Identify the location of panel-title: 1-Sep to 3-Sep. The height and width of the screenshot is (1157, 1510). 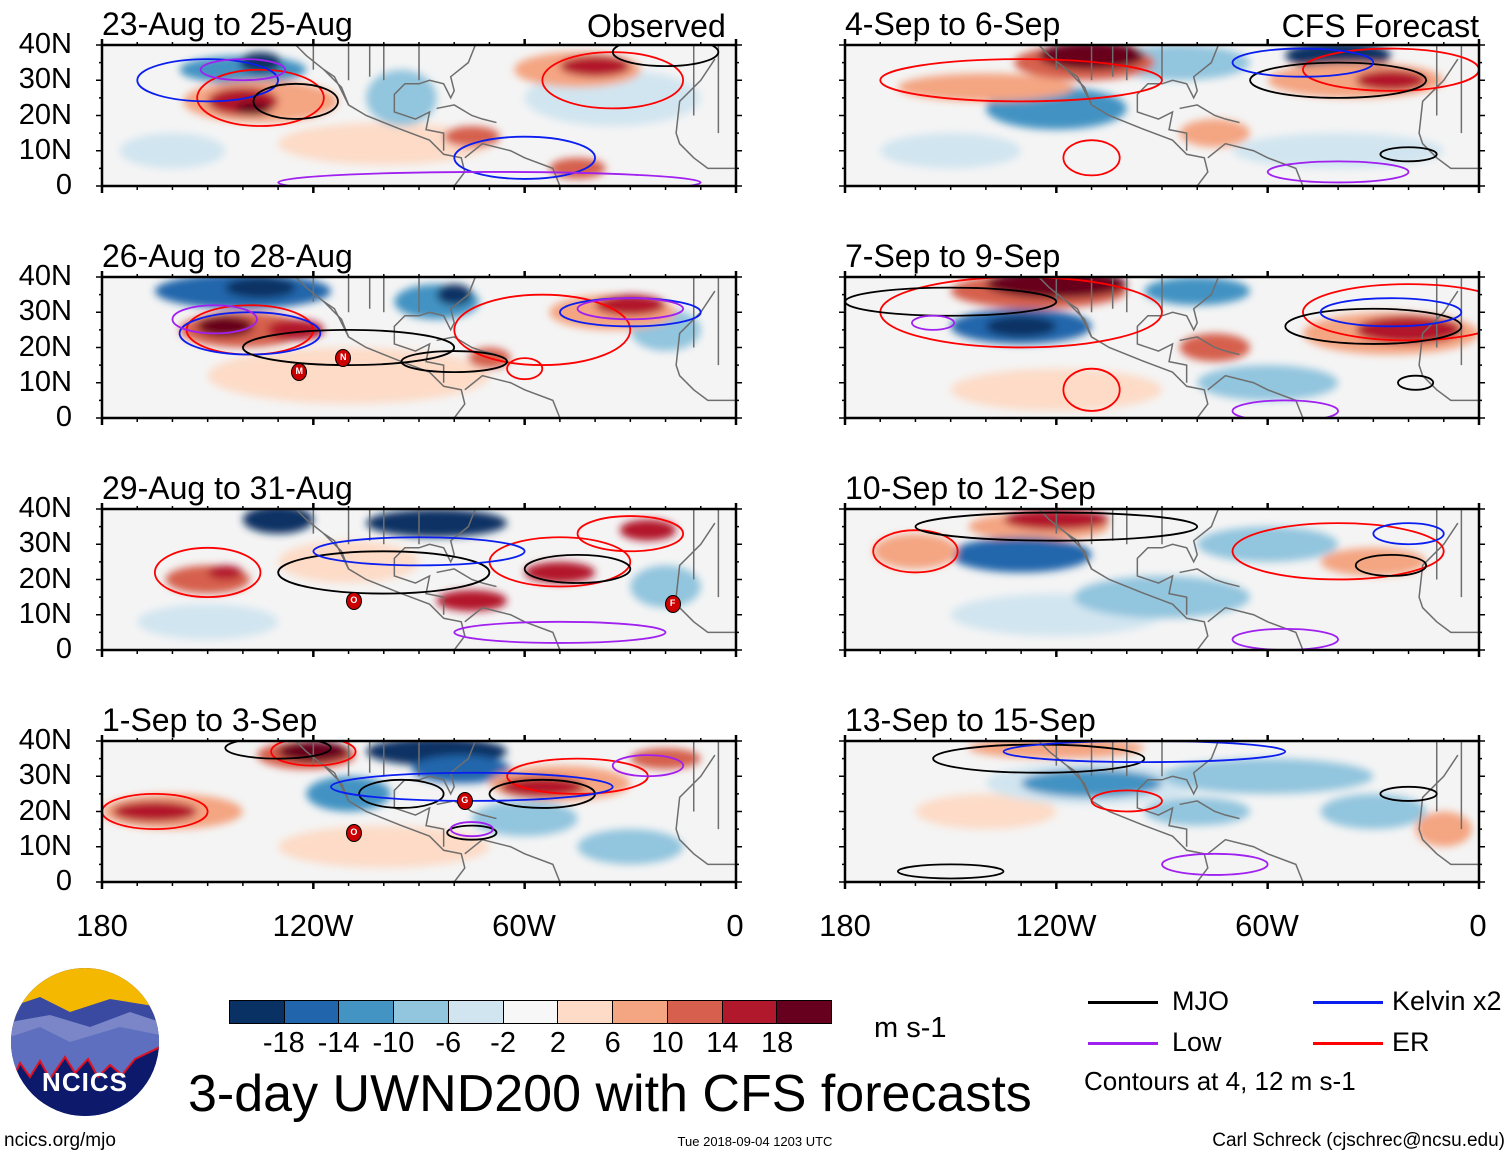
(210, 720).